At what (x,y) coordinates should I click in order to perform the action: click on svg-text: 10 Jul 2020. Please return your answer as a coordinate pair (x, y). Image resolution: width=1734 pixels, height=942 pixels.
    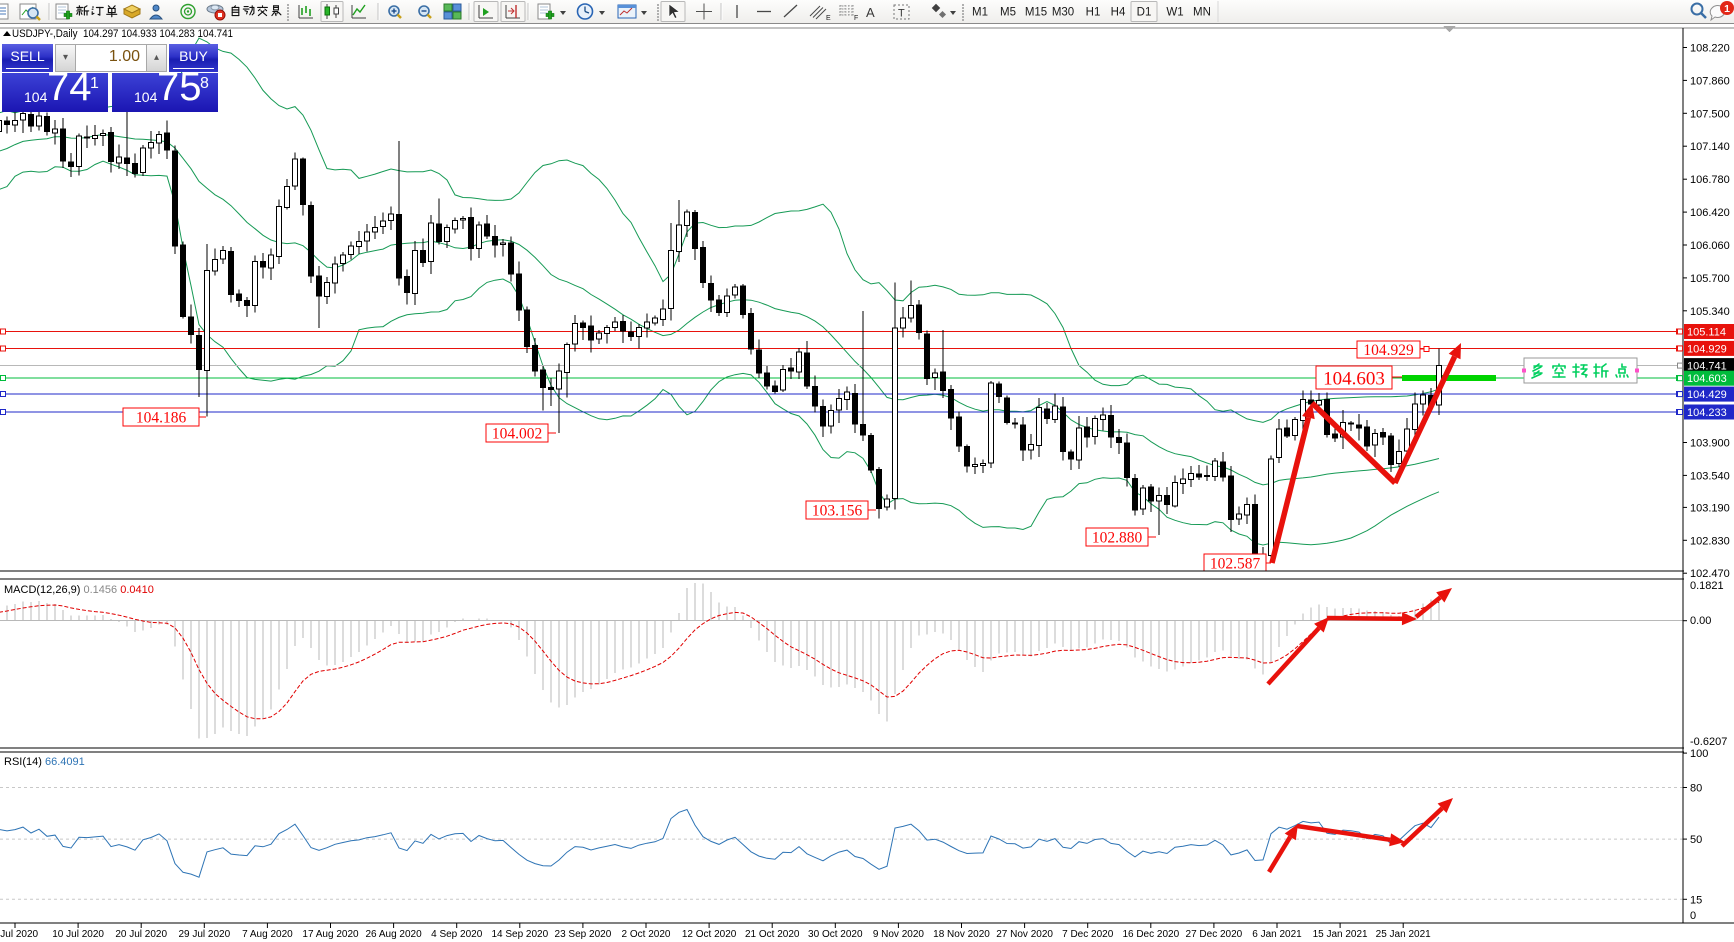
    Looking at the image, I should click on (78, 934).